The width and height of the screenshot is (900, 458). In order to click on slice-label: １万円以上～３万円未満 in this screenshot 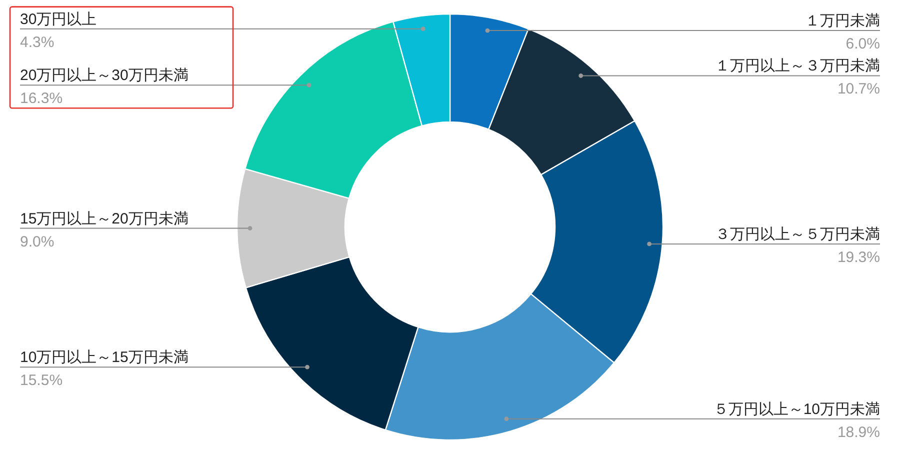, I will do `click(797, 66)`.